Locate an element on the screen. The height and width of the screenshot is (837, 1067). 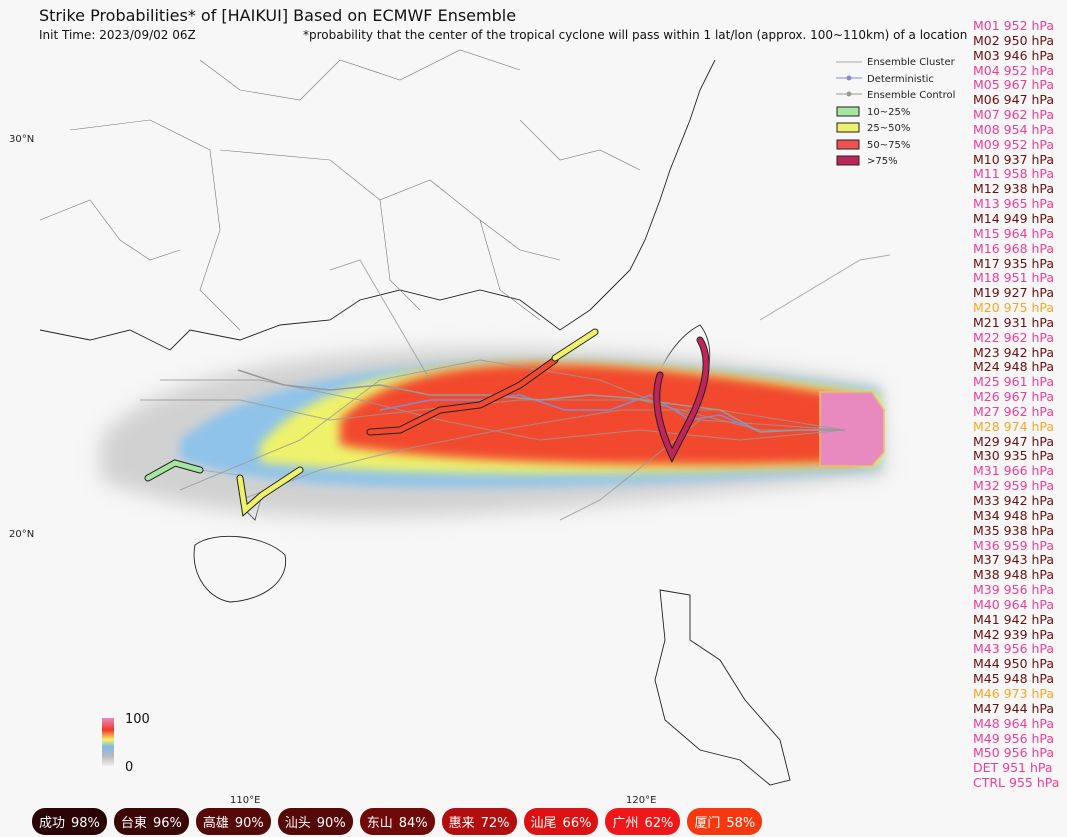
city-prob: 96% is located at coordinates (167, 823).